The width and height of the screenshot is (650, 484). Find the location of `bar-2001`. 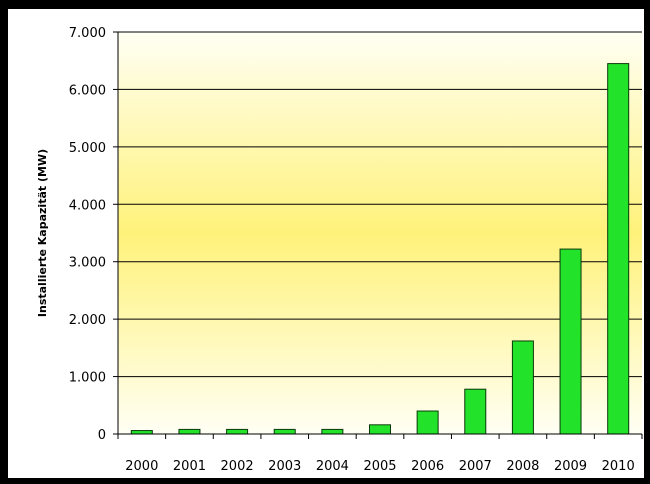

bar-2001 is located at coordinates (189, 431).